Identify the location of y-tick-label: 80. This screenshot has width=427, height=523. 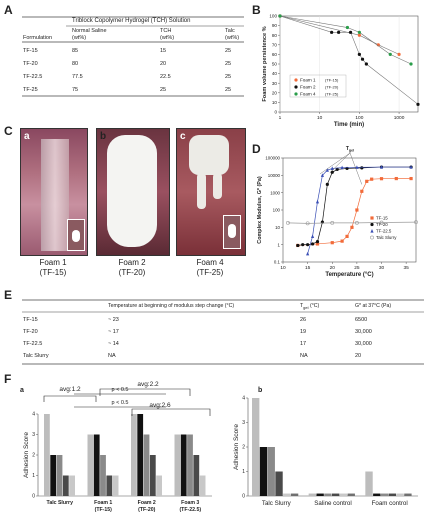
(275, 35).